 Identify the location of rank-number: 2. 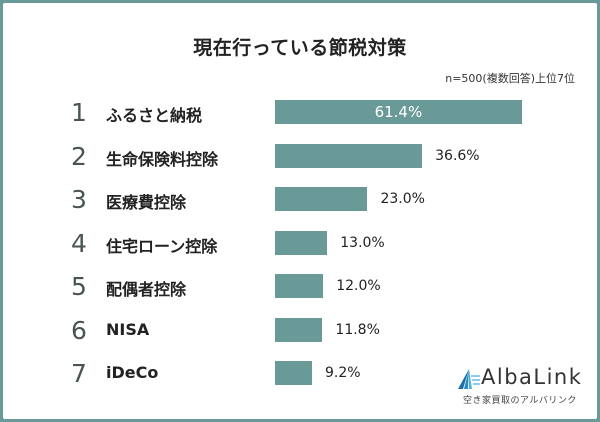
(79, 156).